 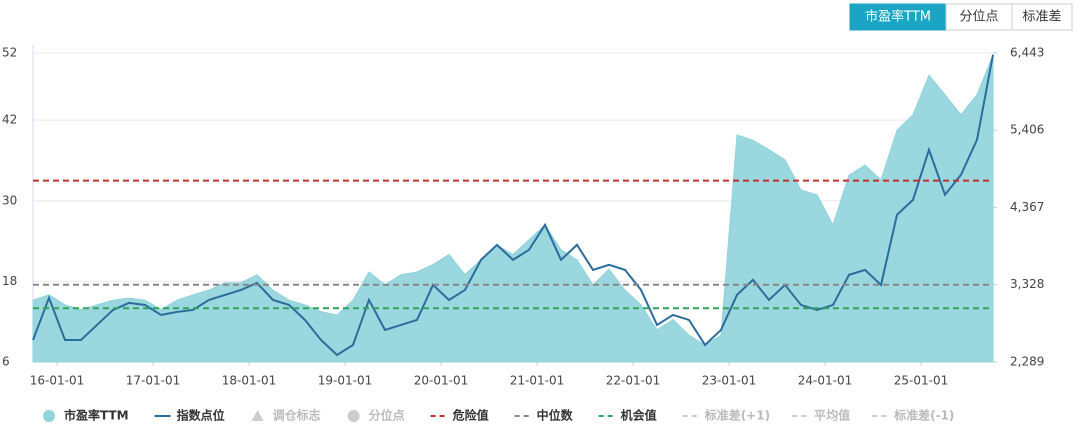 What do you see at coordinates (201, 415) in the screenshot?
I see `legend-label: 指数点位` at bounding box center [201, 415].